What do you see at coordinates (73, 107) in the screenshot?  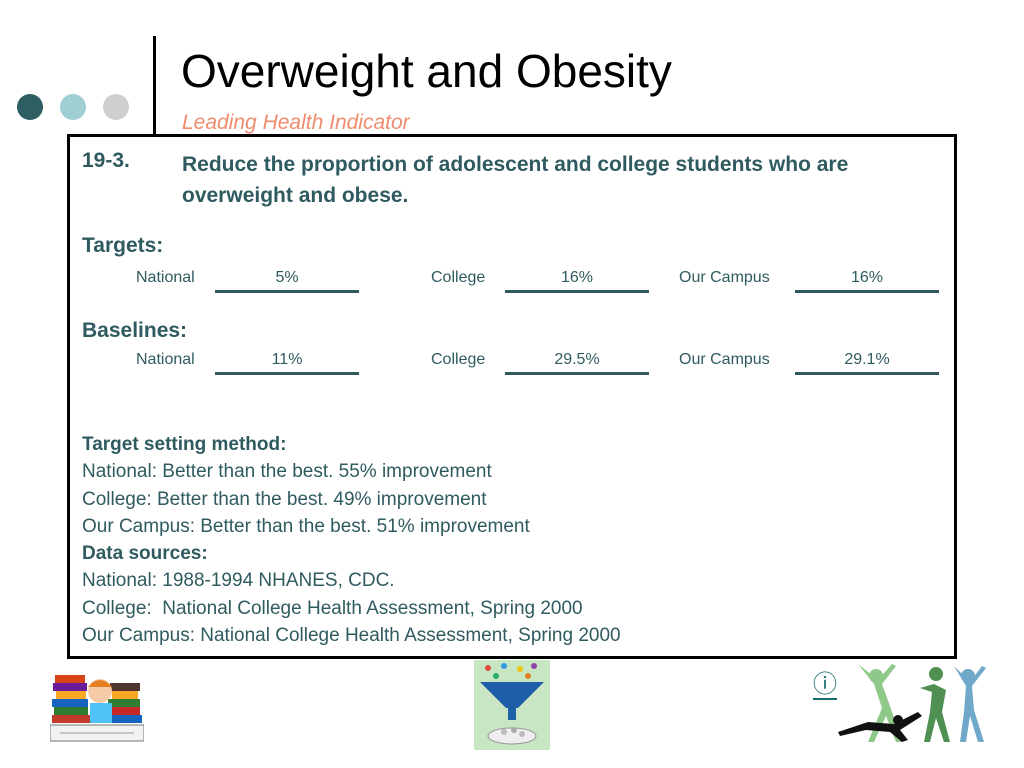 I see `decor-dot-light` at bounding box center [73, 107].